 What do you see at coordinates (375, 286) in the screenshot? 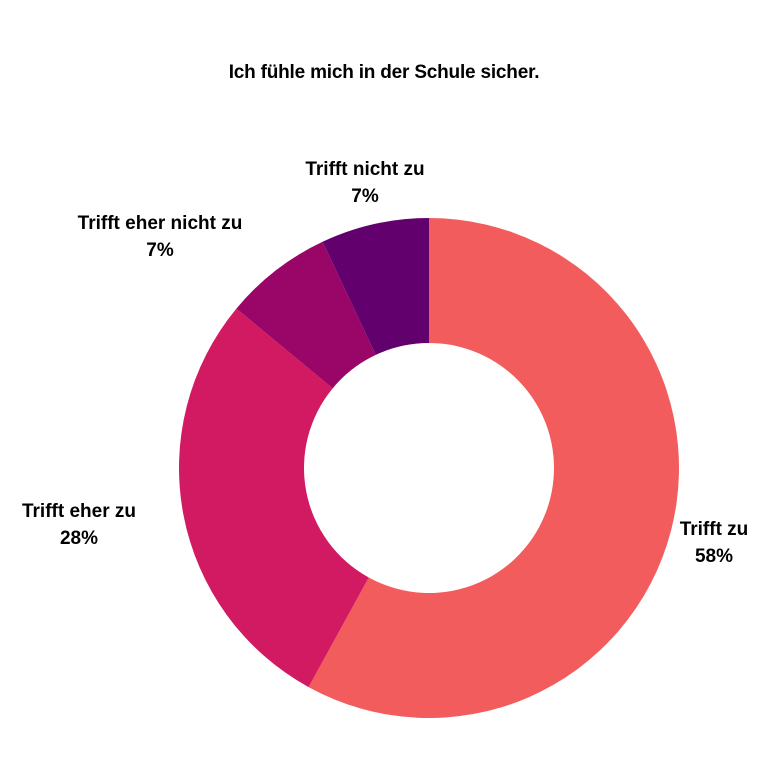
I see `donut-slice-trifft-nicht-zu` at bounding box center [375, 286].